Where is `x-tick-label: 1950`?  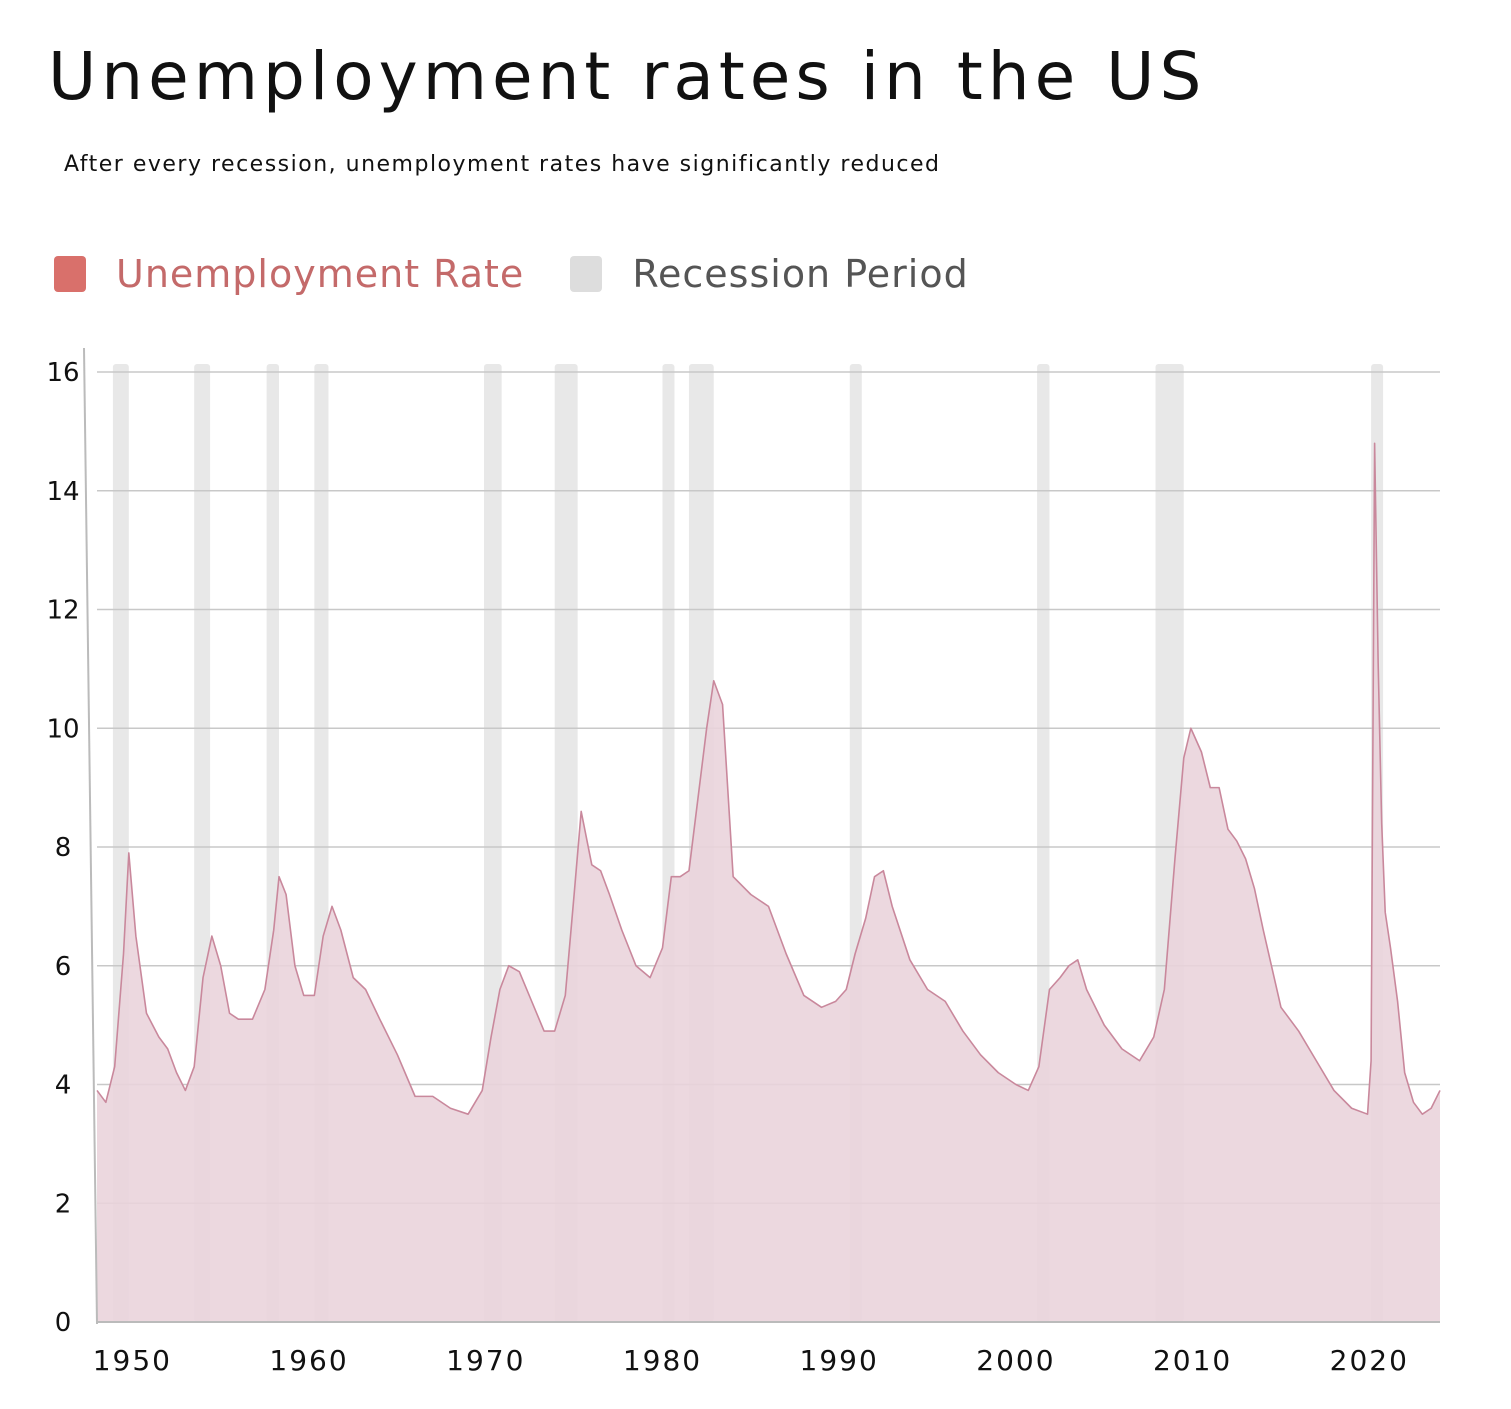 x-tick-label: 1950 is located at coordinates (132, 1360).